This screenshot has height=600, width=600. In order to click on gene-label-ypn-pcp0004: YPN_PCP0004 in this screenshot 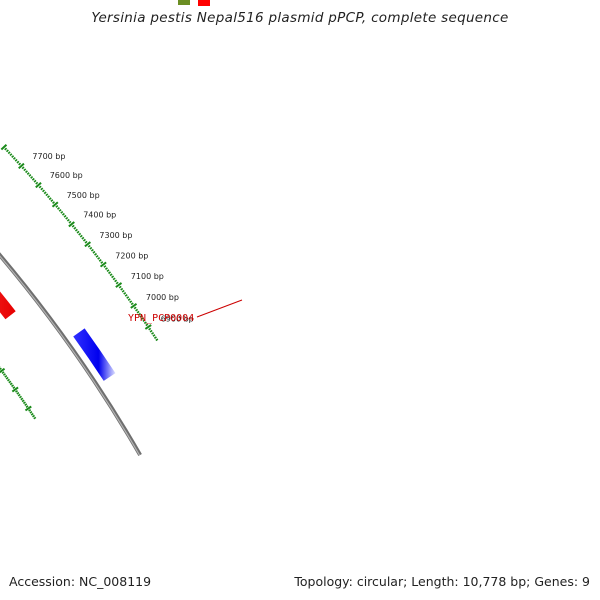, I will do `click(161, 318)`.